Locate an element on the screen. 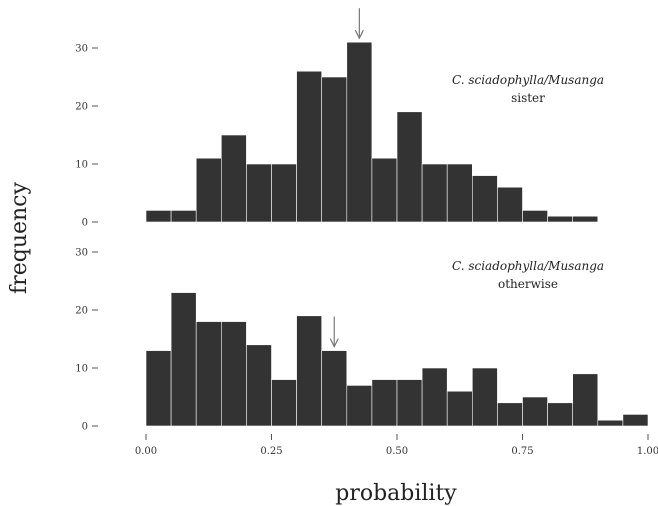 This screenshot has width=658, height=506. bottom-y-tick-label: 30 is located at coordinates (81, 253).